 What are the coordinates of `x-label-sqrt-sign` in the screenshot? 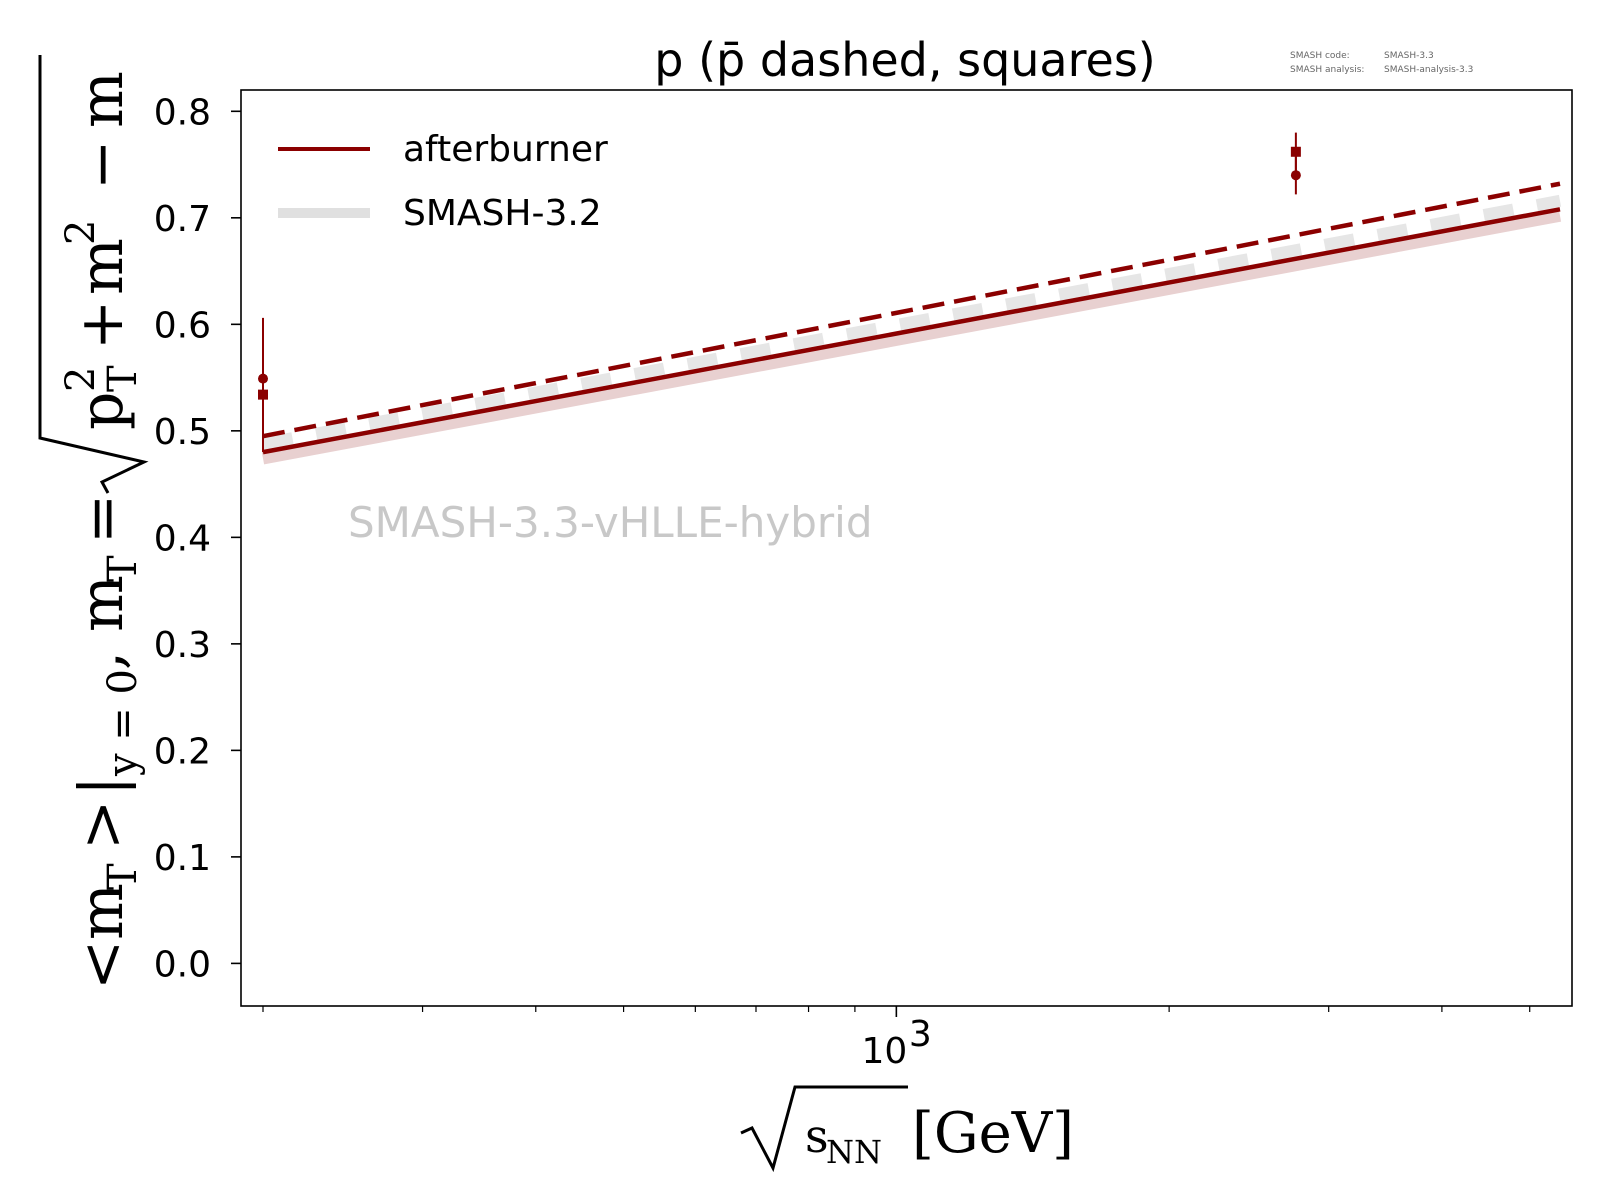 It's located at (824, 1129).